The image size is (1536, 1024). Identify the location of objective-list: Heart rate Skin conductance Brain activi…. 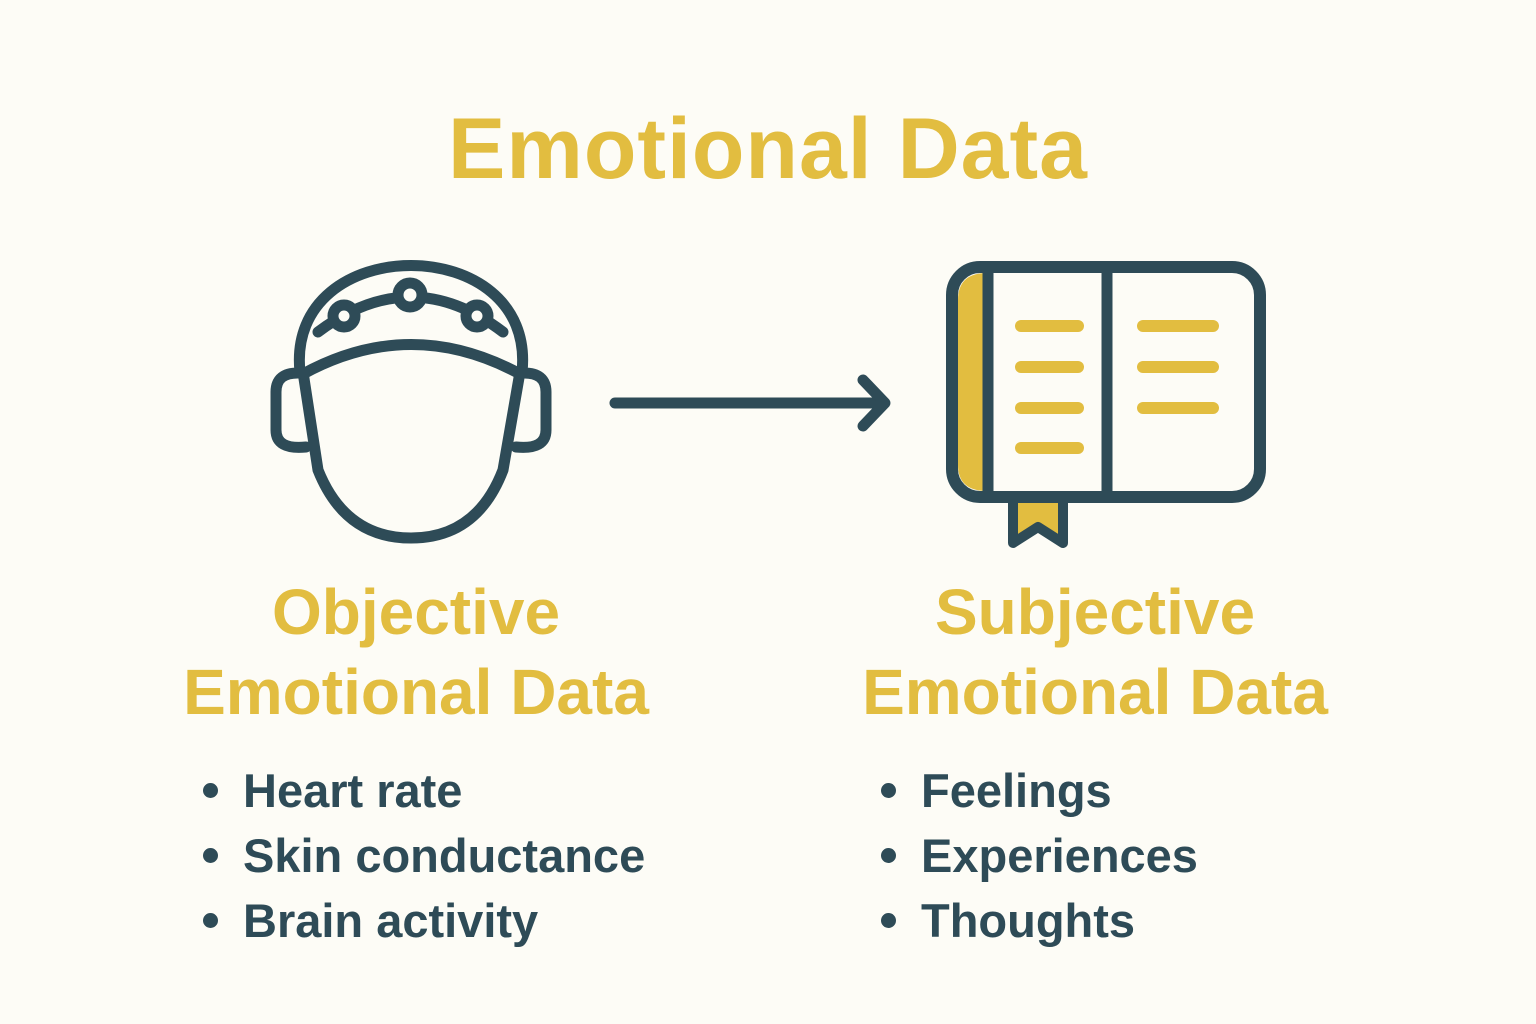
(424, 855).